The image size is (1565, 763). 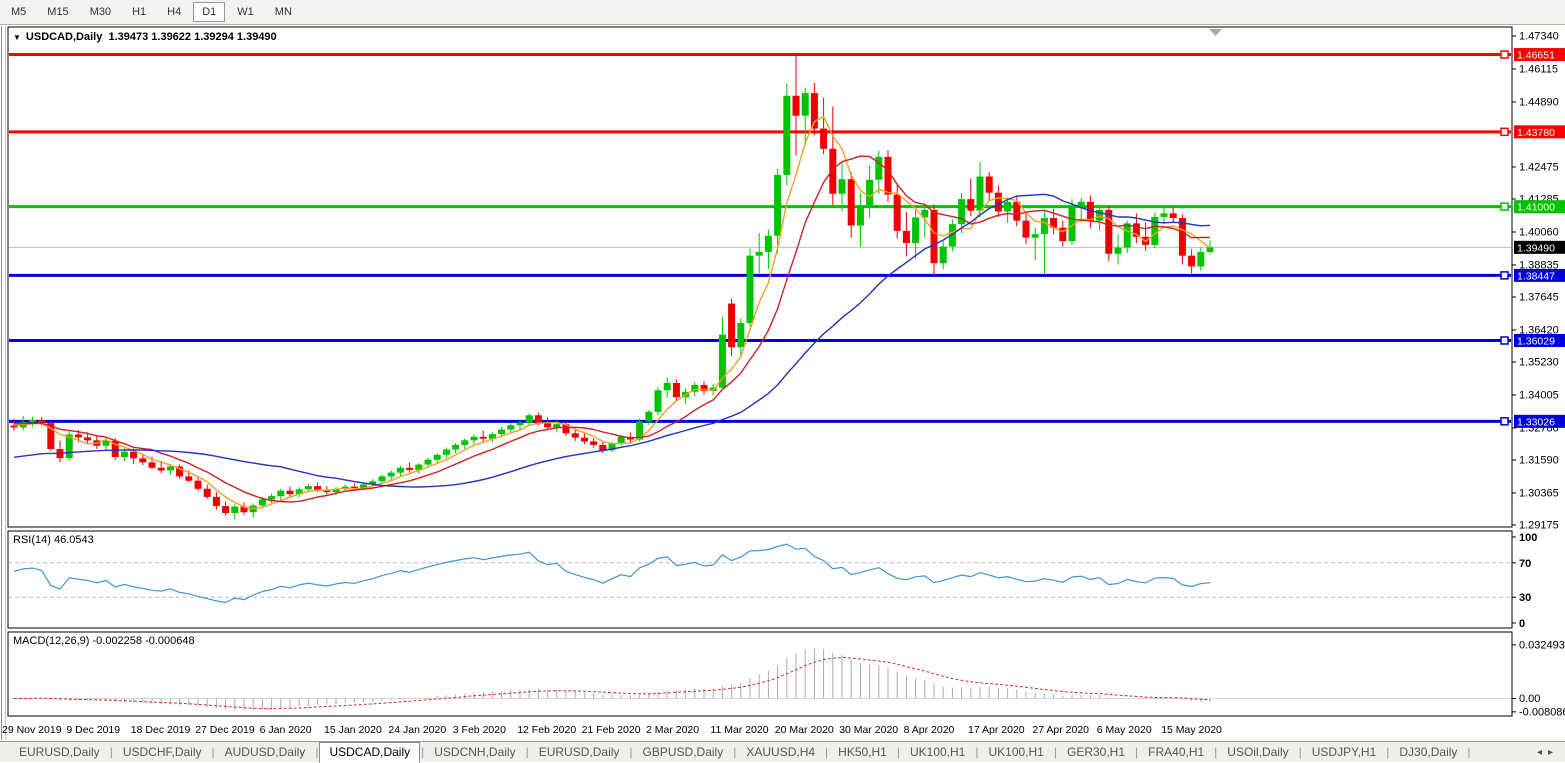 I want to click on timeframe-button-W1: W1, so click(x=245, y=12).